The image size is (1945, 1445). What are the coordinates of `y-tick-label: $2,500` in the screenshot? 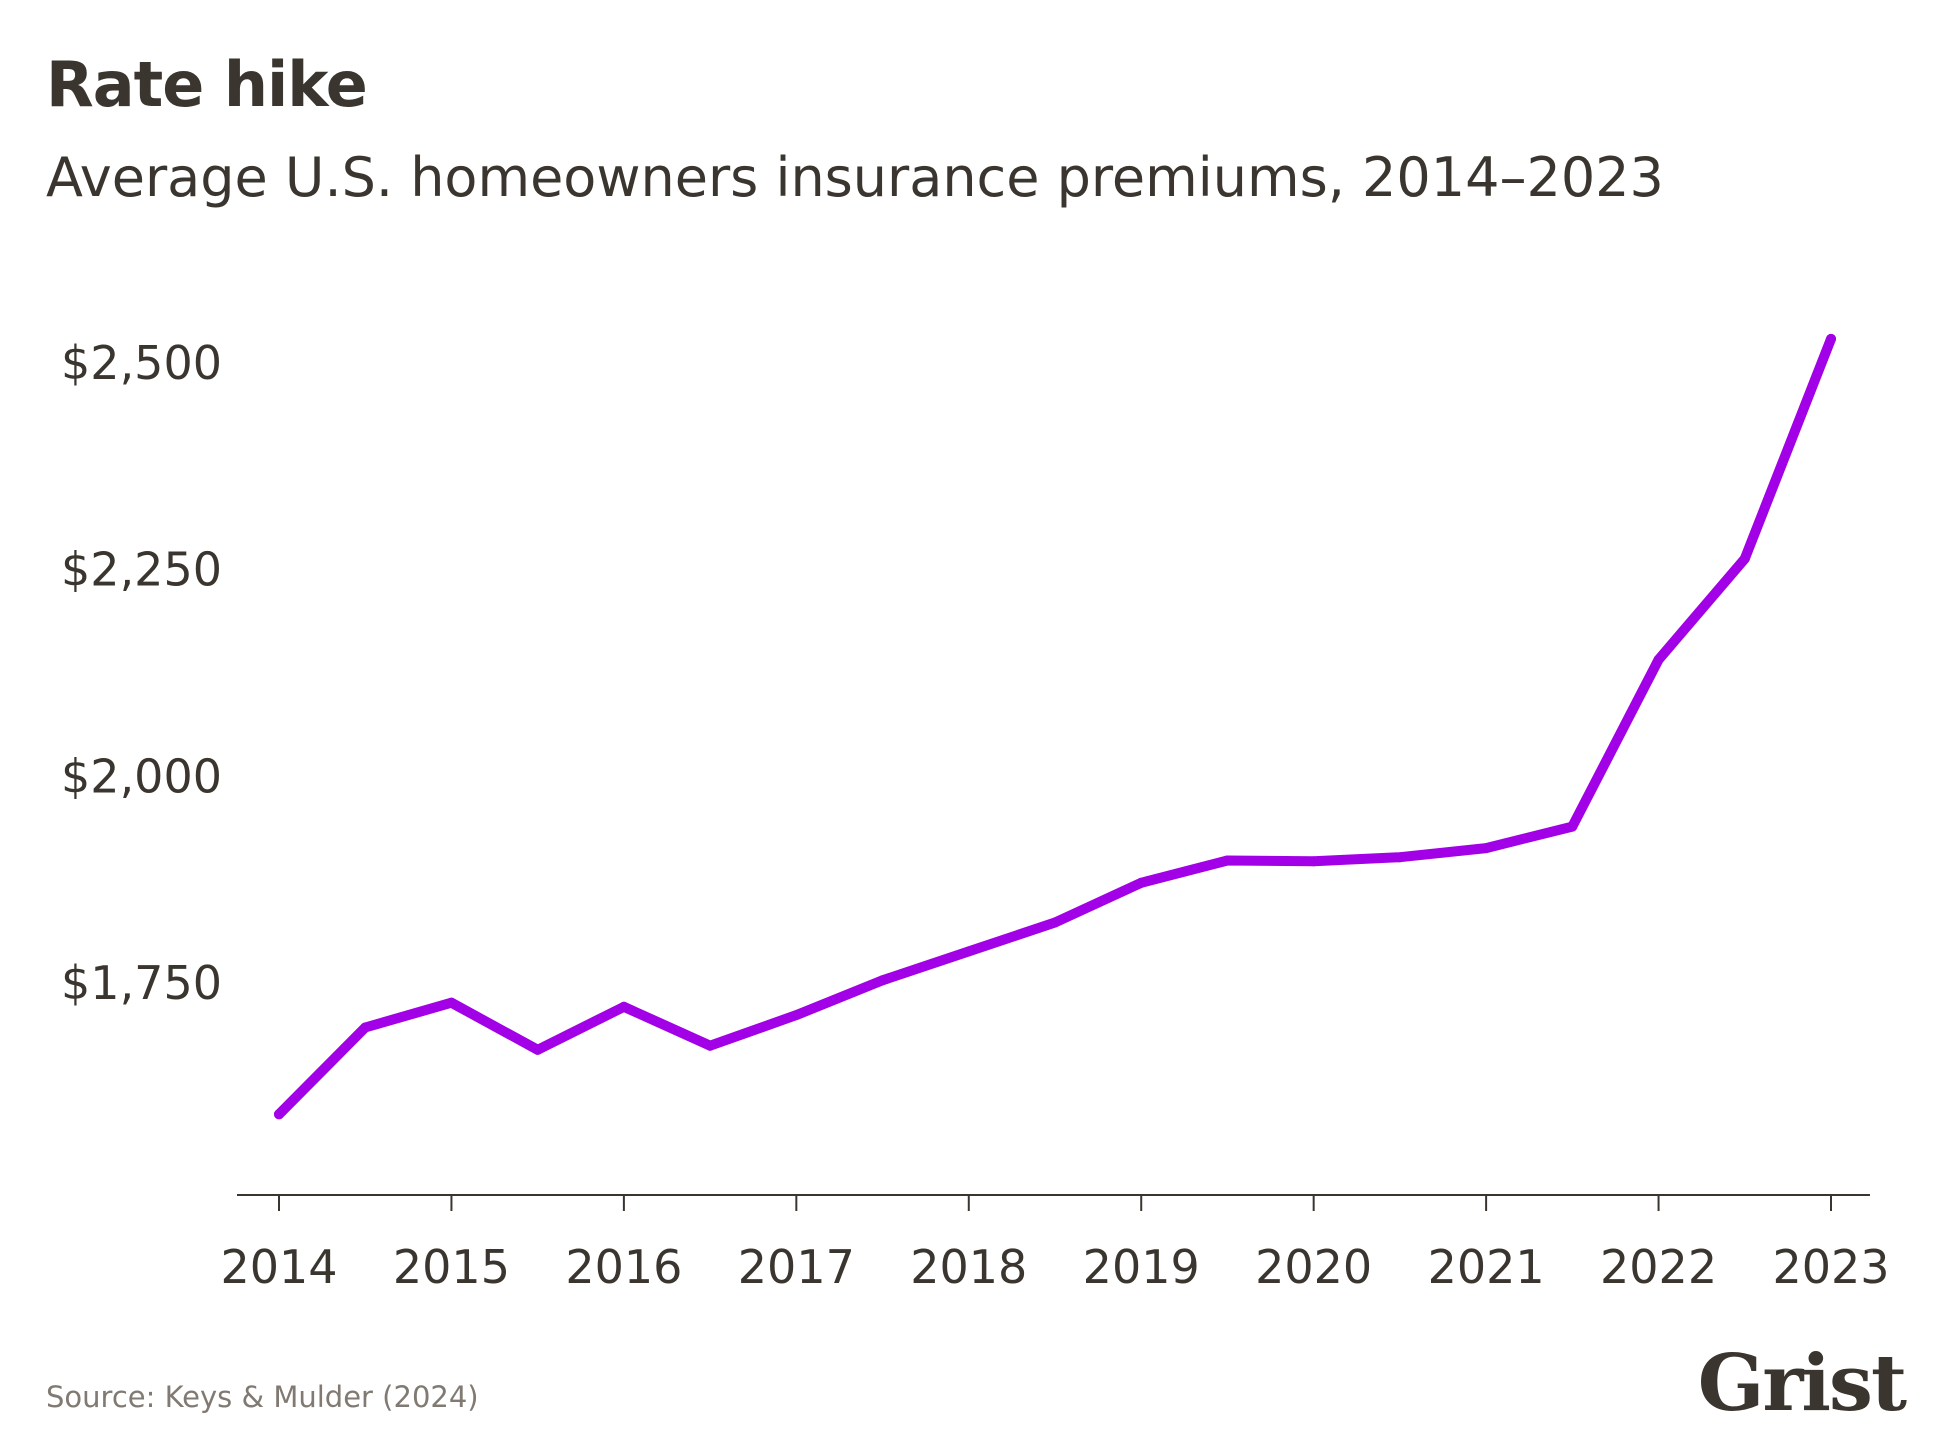 It's located at (141, 363).